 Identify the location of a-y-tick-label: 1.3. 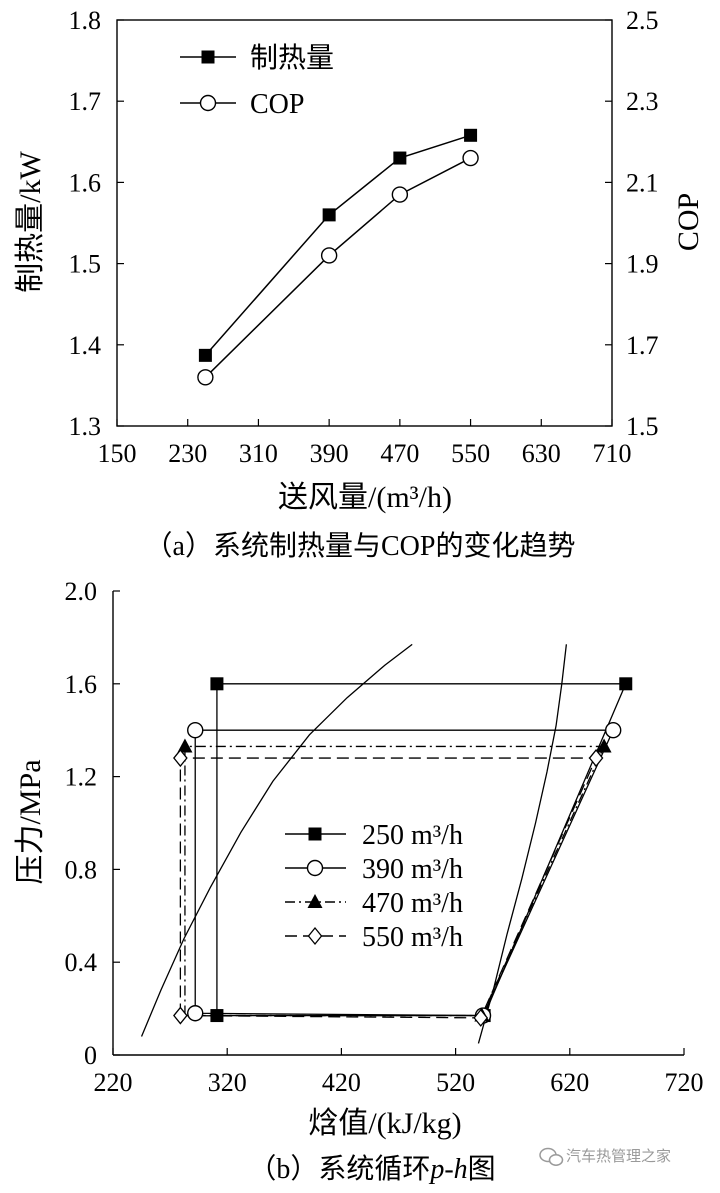
(85, 426).